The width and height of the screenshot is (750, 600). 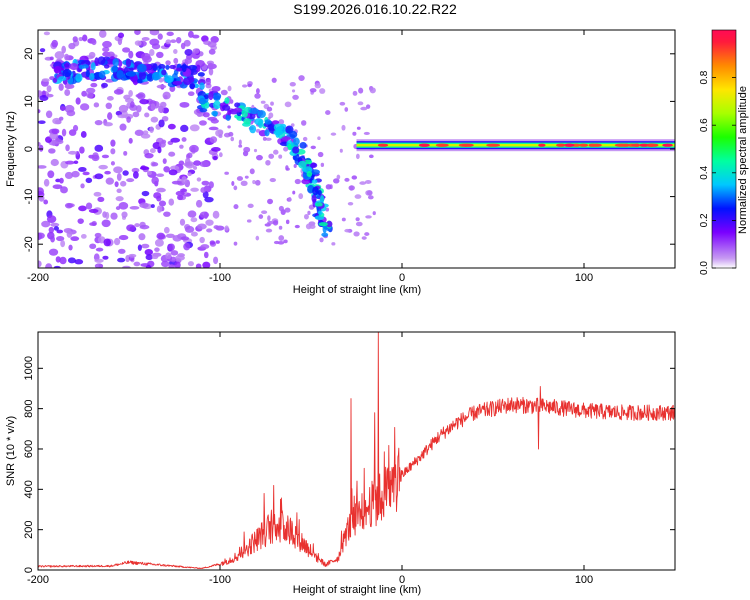 I want to click on colorbar-ticks: 0.0 0.2 0.4 0.6 0.8, so click(x=717, y=172).